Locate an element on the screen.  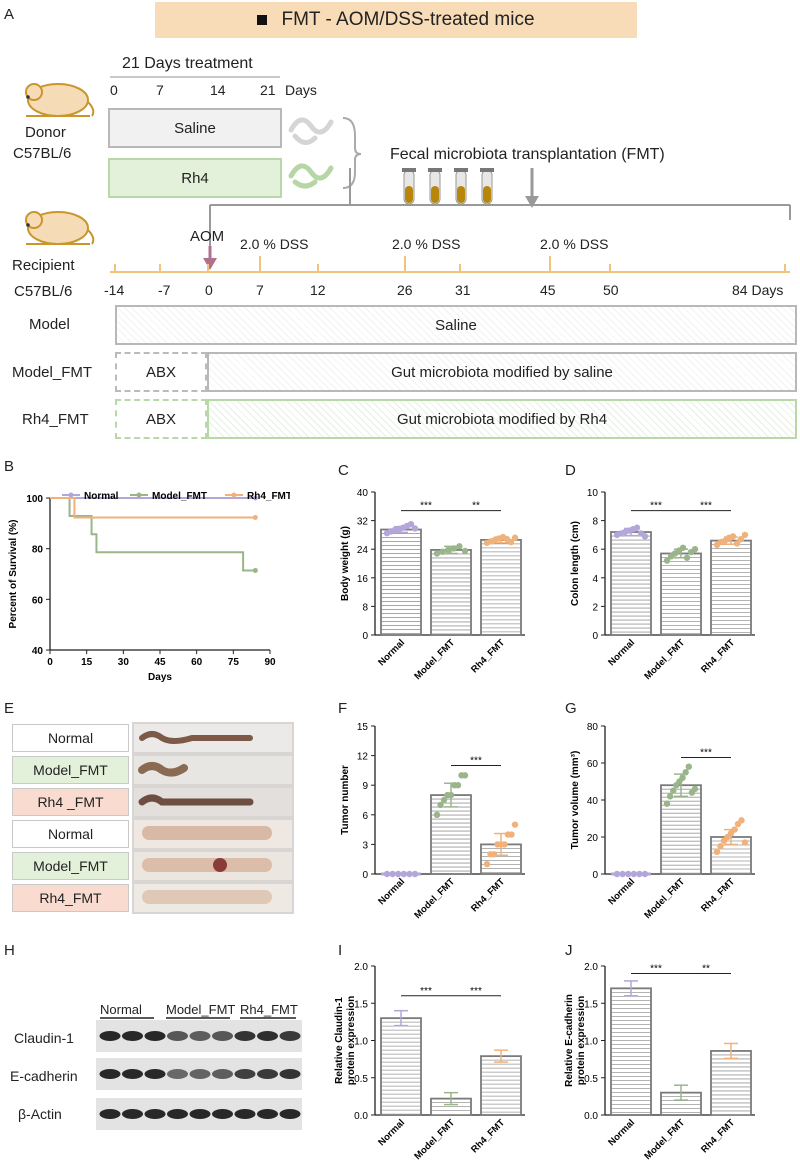
dss-label: 2.0 % DSS is located at coordinates (426, 244).